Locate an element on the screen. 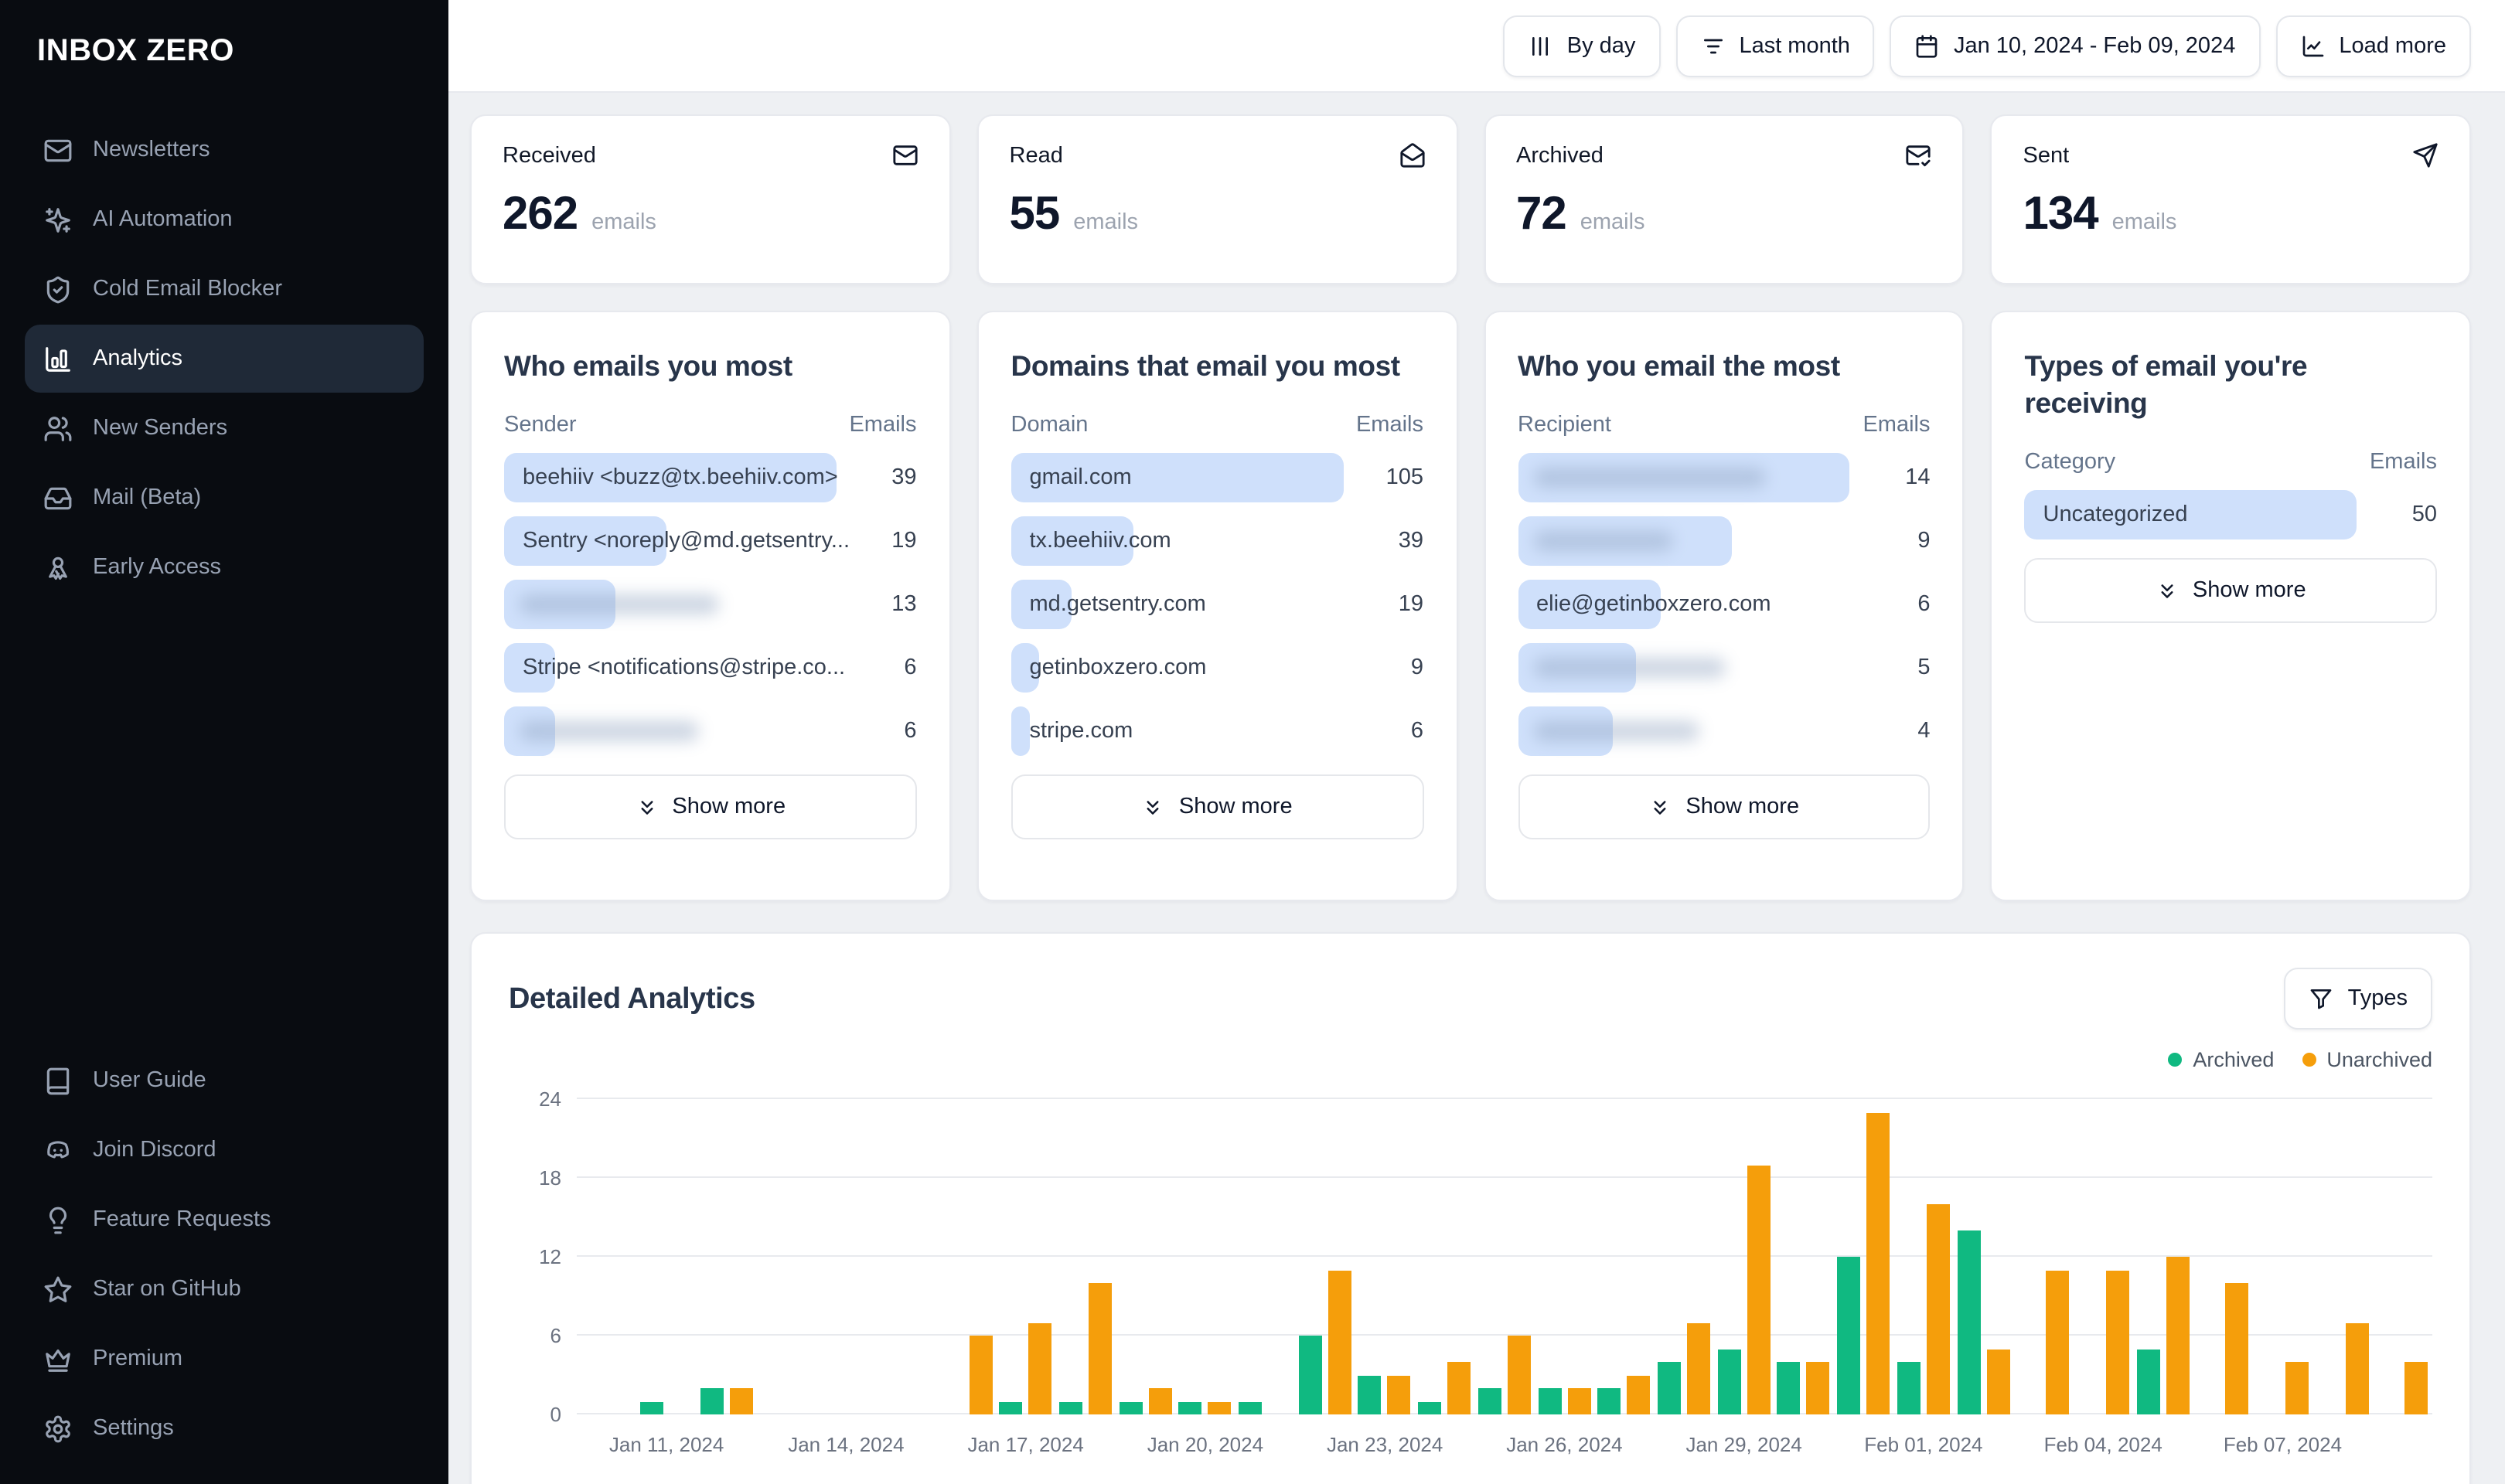 Image resolution: width=2505 pixels, height=1484 pixels. table-row: Uncategorized 50 is located at coordinates (2230, 515).